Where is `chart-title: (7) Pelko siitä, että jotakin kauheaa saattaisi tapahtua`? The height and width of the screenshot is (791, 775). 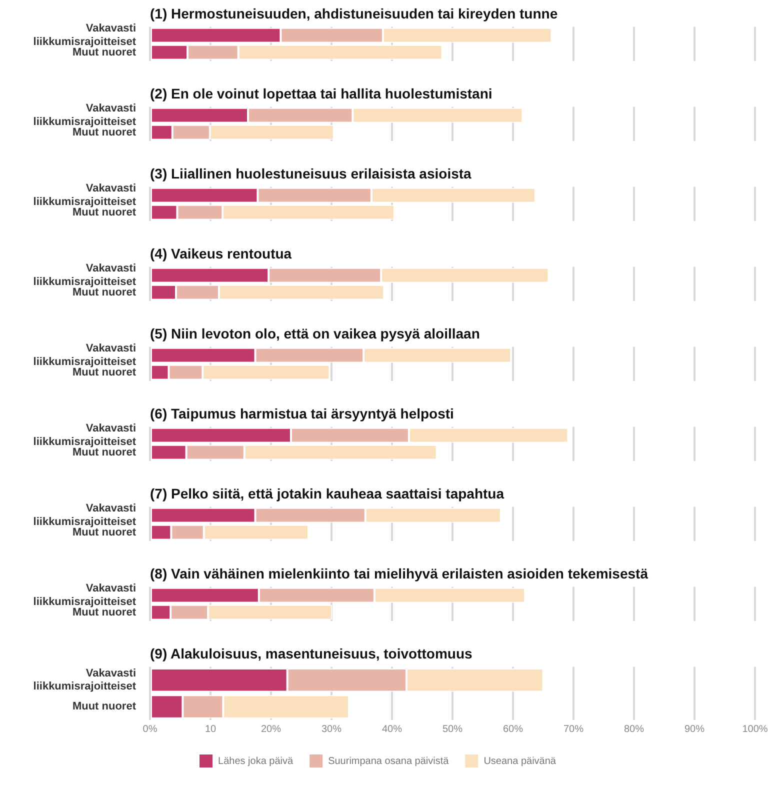
chart-title: (7) Pelko siitä, että jotakin kauheaa saattaisi tapahtua is located at coordinates (327, 493).